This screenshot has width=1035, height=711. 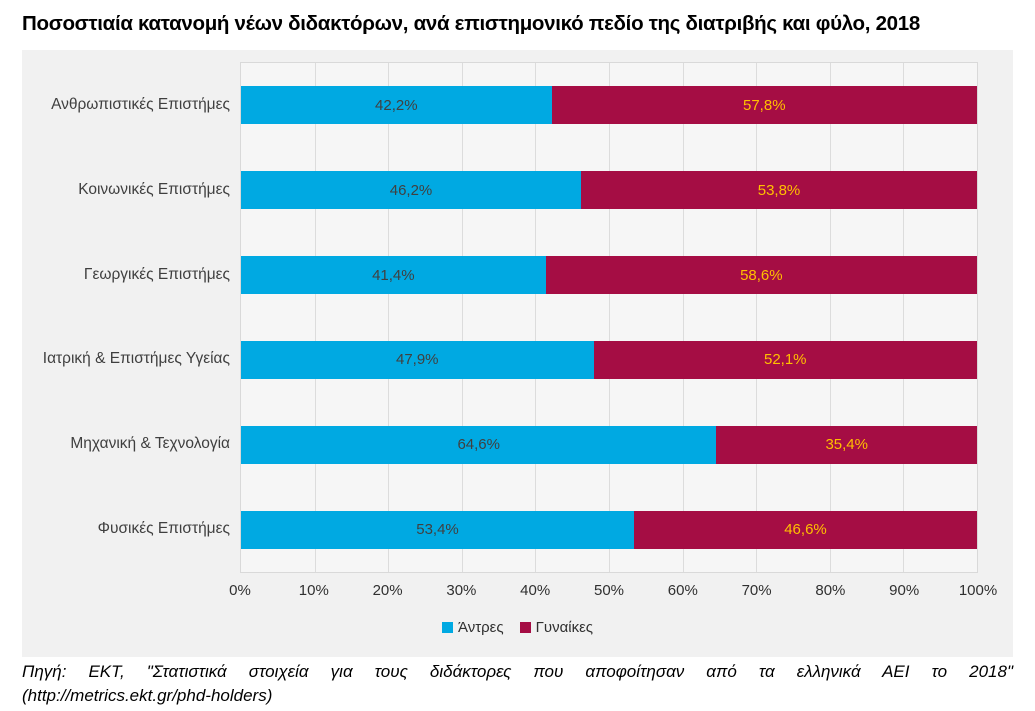 I want to click on bar-row: 64,6% 35,4%, so click(x=609, y=444).